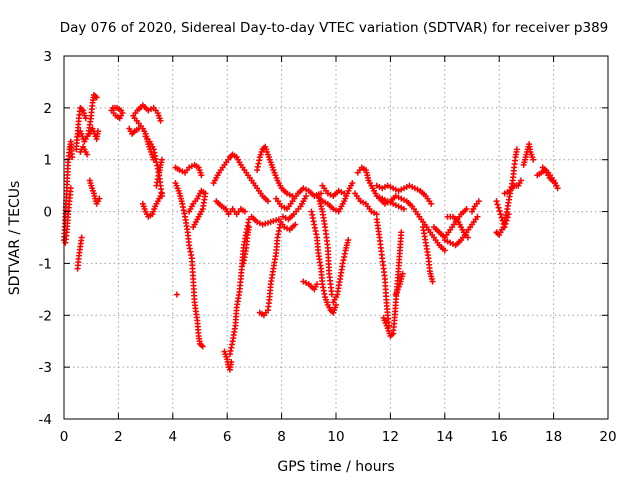  Describe the element at coordinates (607, 437) in the screenshot. I see `x-tick-label: 20` at that location.